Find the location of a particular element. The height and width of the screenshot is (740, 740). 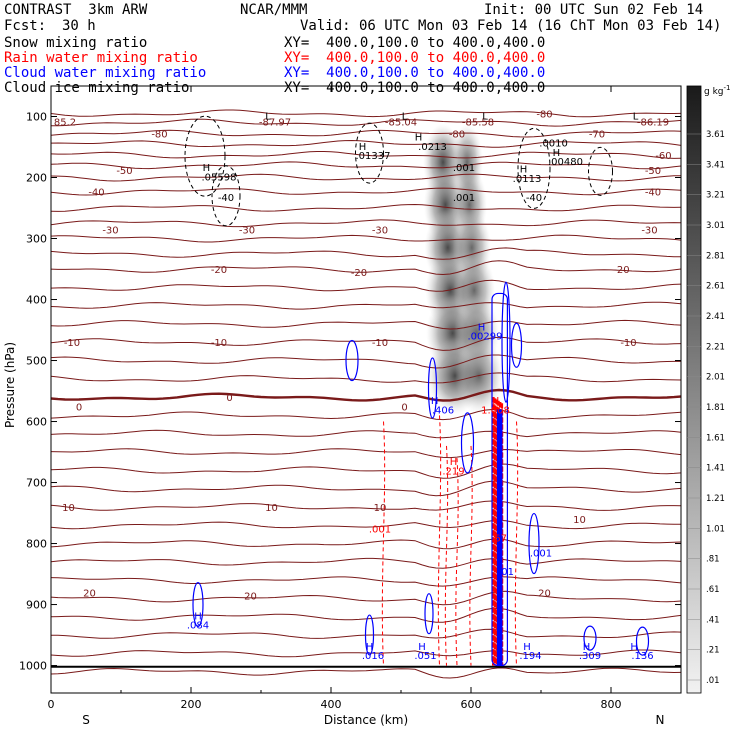

extrema-marker: H is located at coordinates (363, 147).